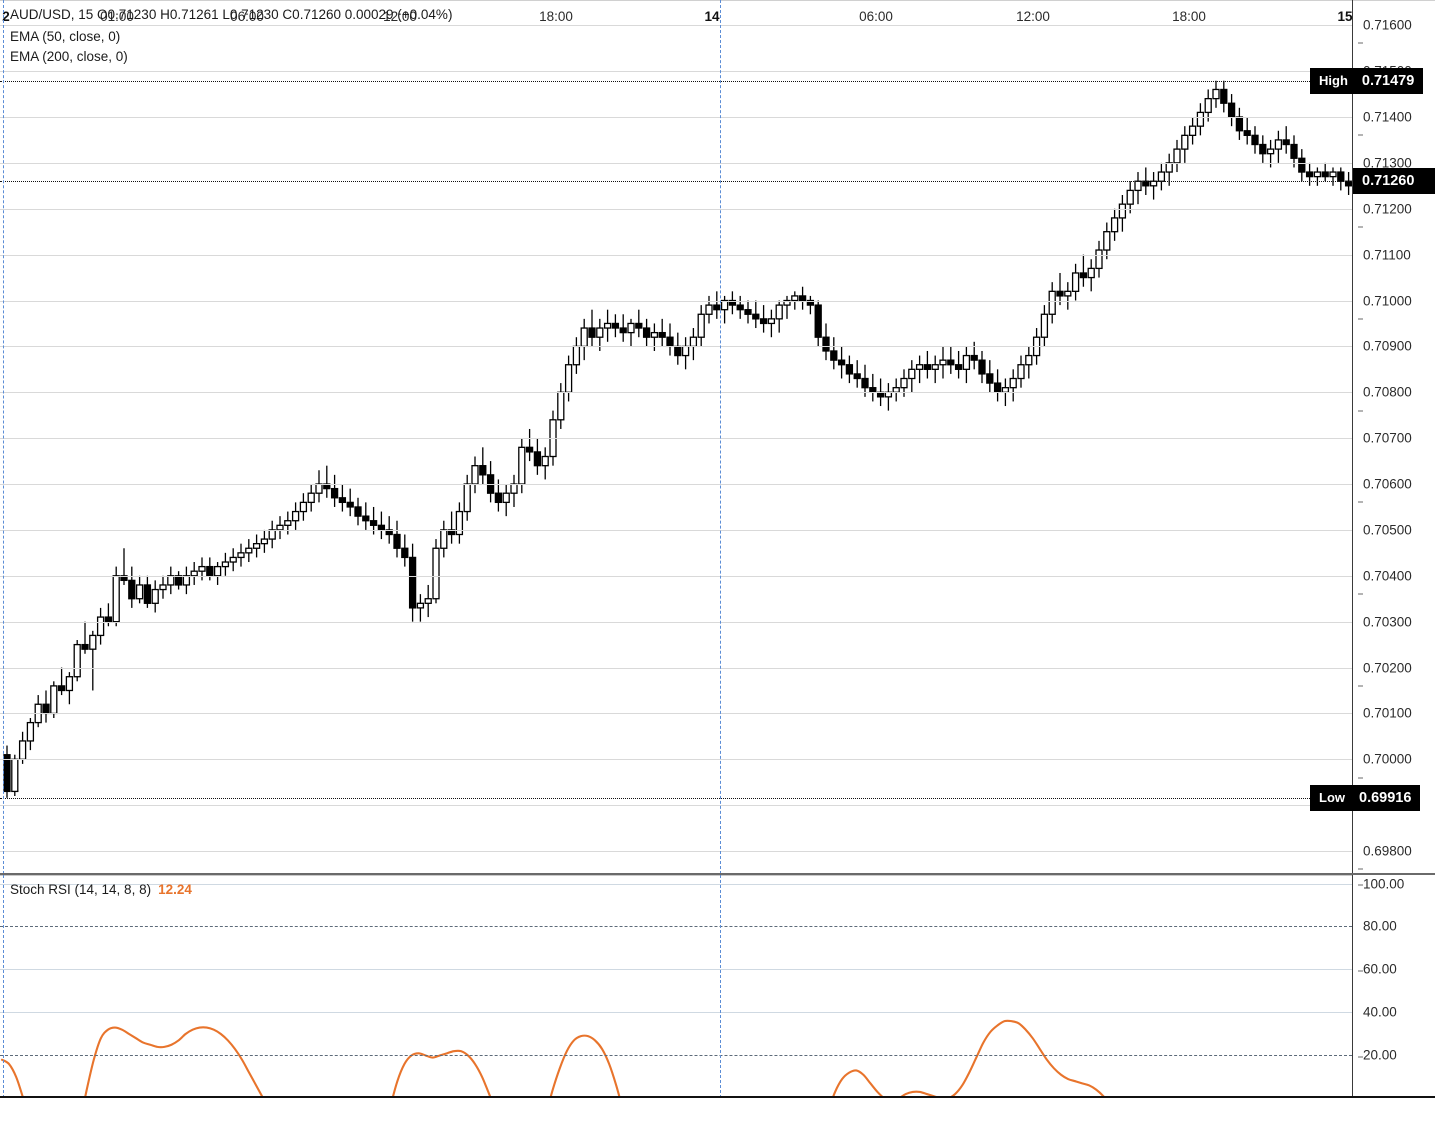 Image resolution: width=1435 pixels, height=1133 pixels. What do you see at coordinates (81, 889) in the screenshot?
I see `stoch-rsi-label: Stoch RSI (14, 14, 8, 8)` at bounding box center [81, 889].